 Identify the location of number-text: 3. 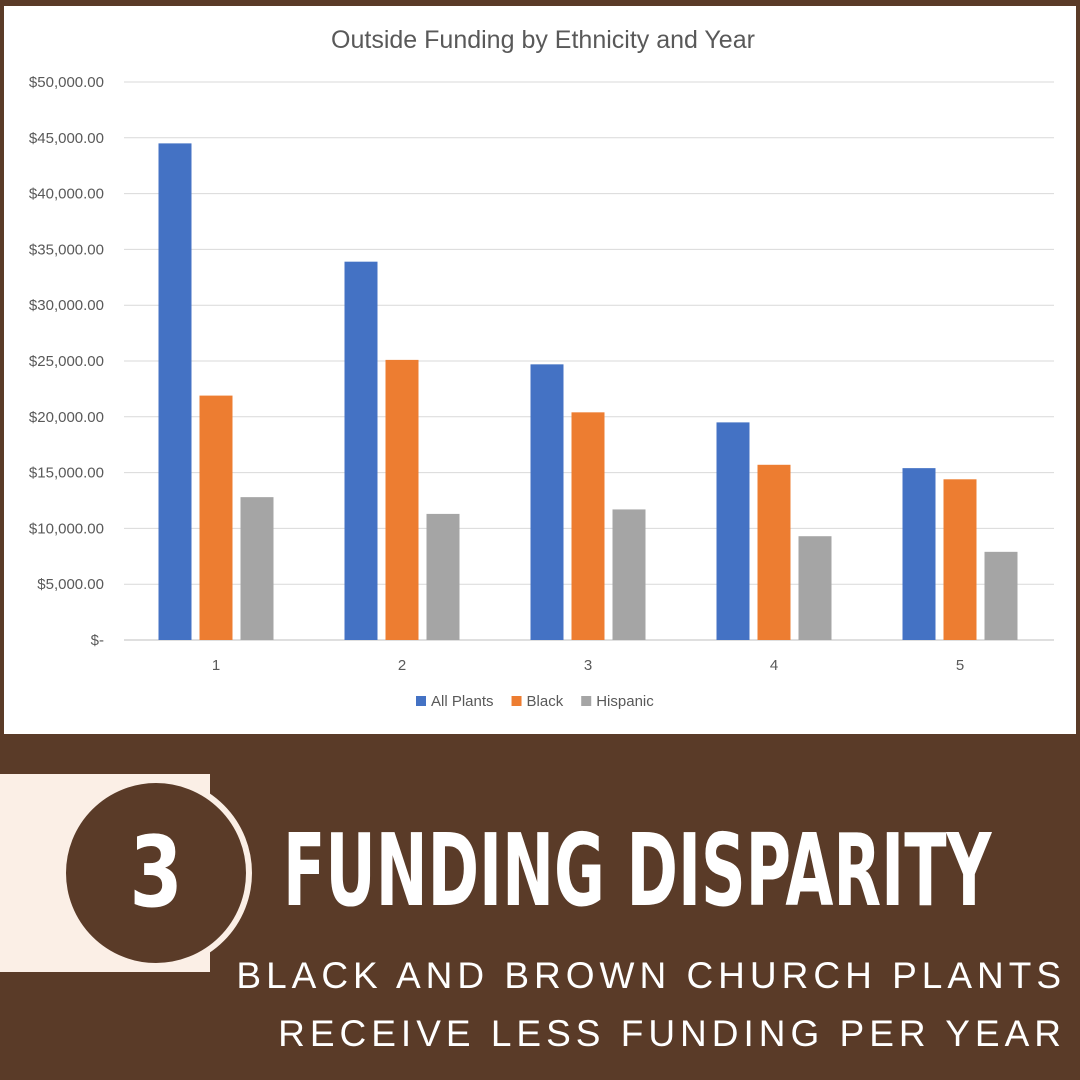
(156, 873).